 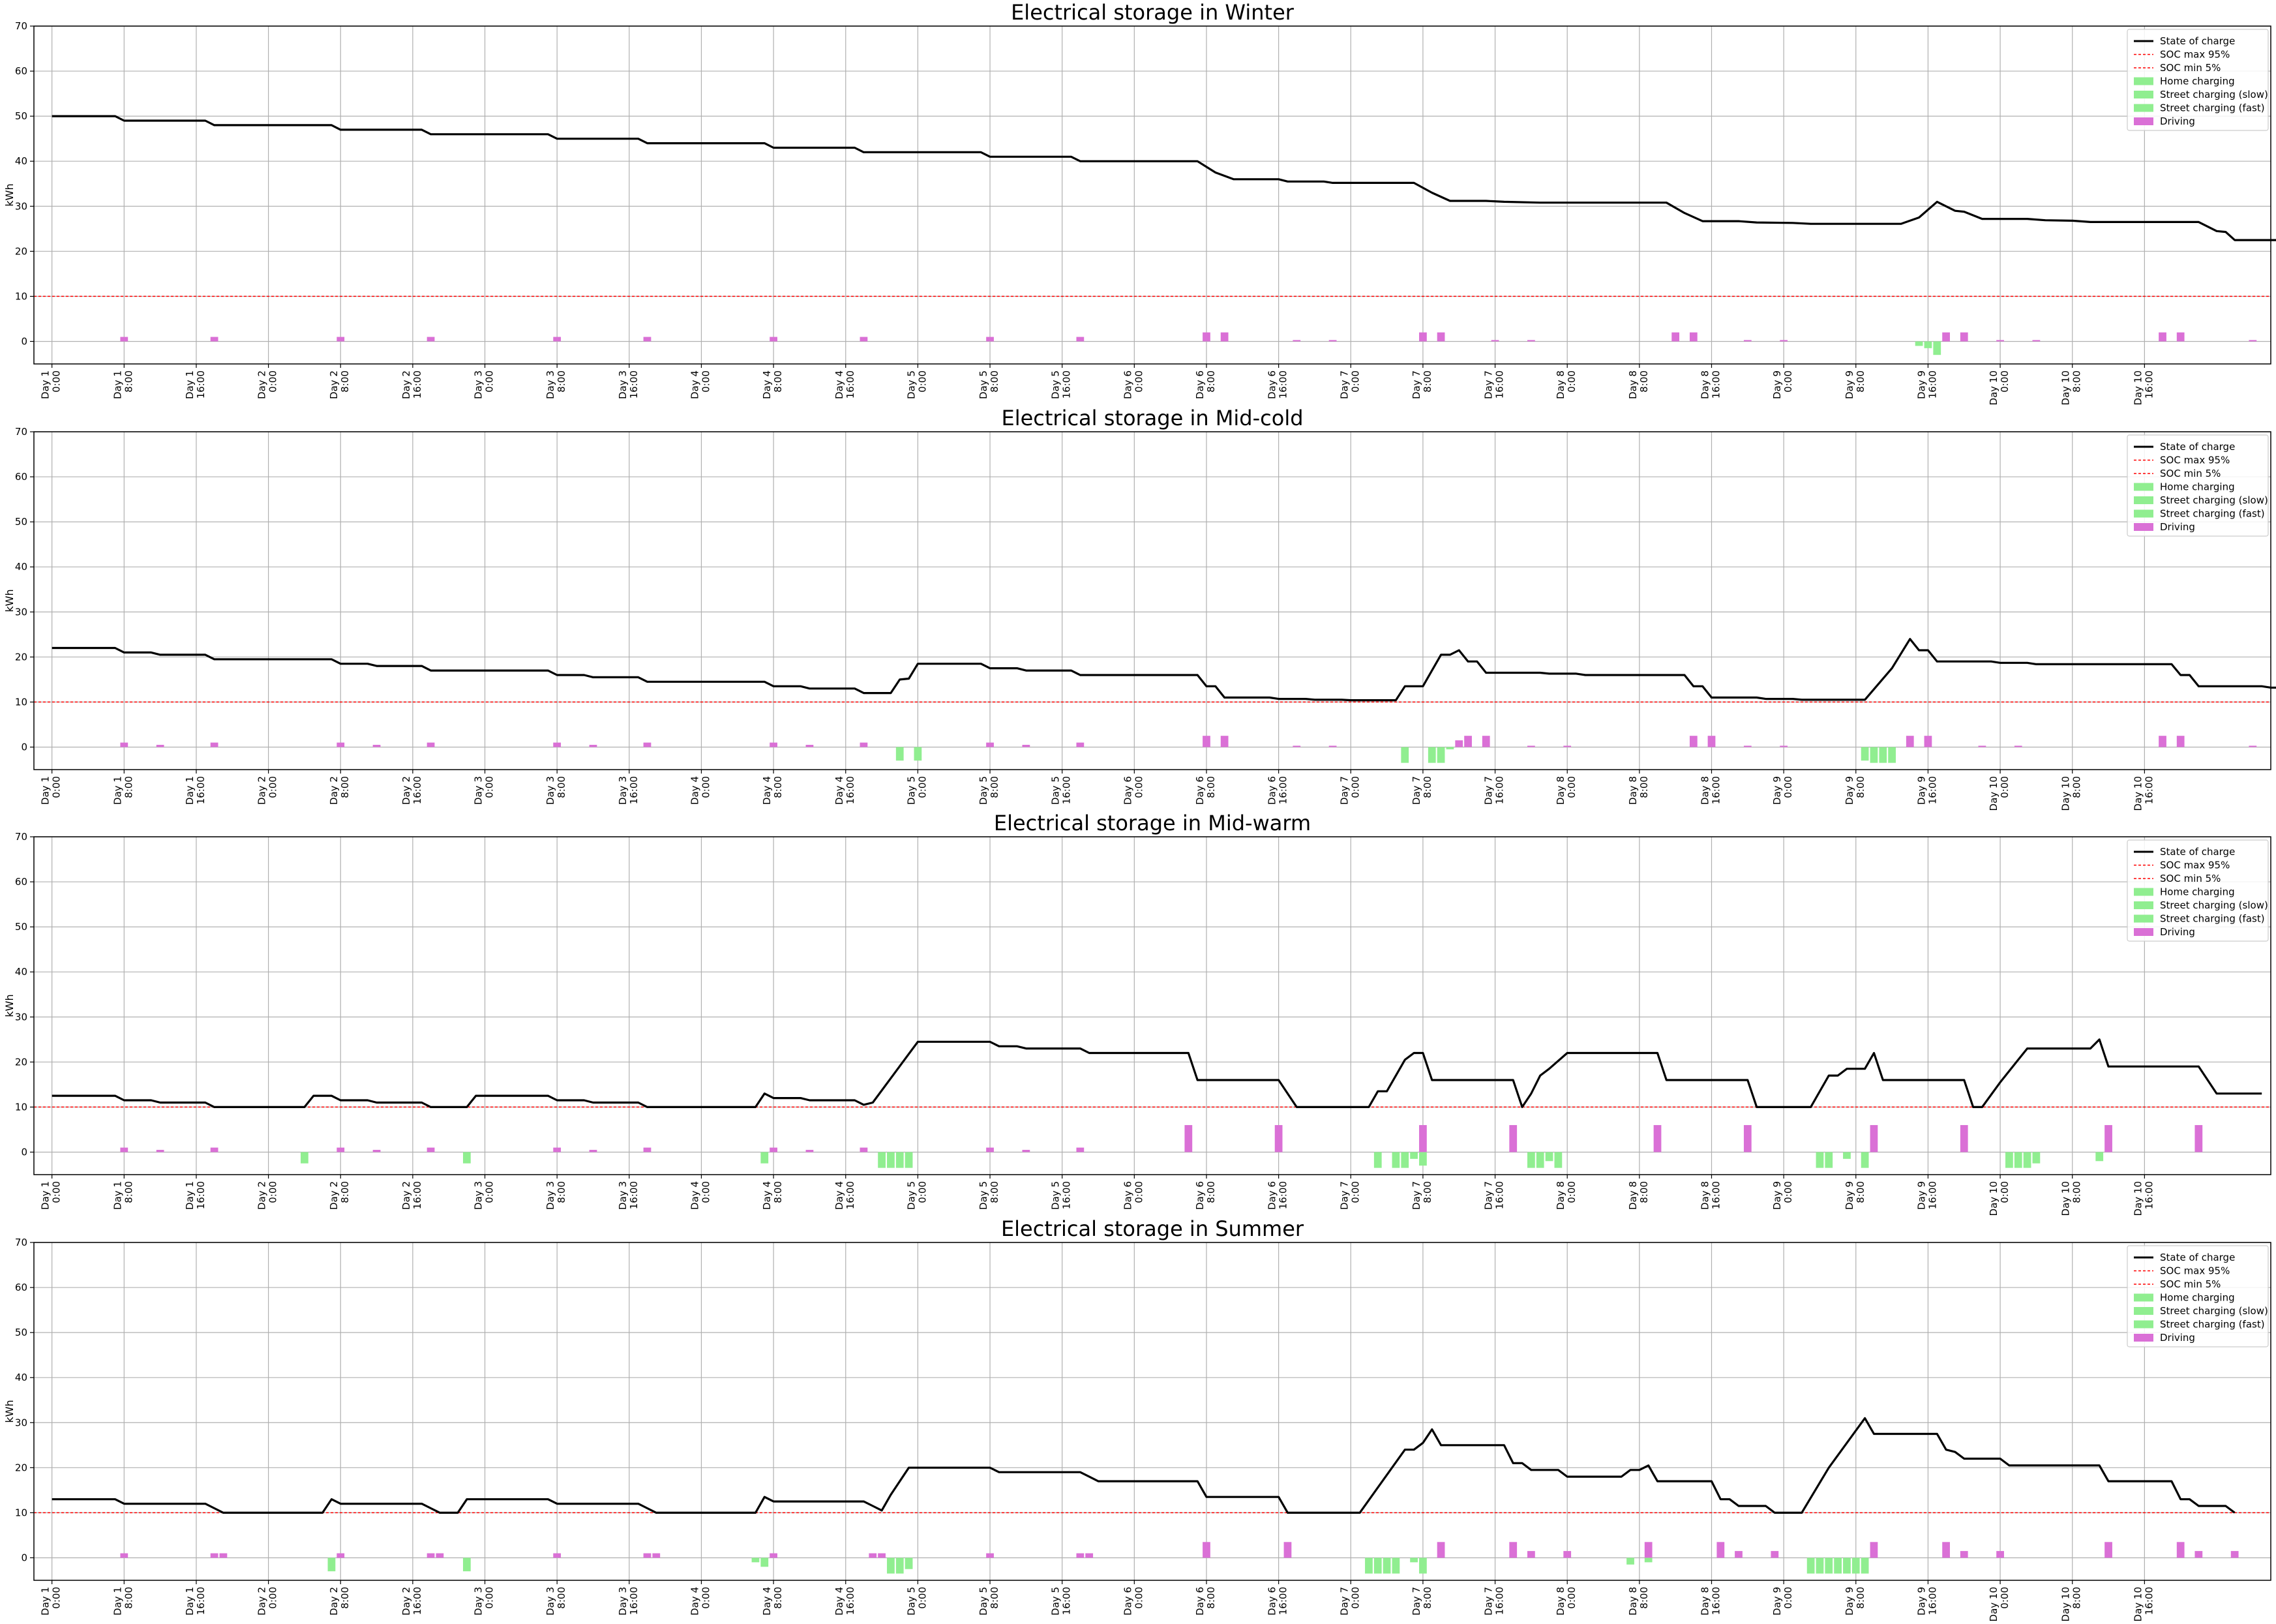 What do you see at coordinates (2214, 1311) in the screenshot?
I see `legend-label: Street charging (slow)` at bounding box center [2214, 1311].